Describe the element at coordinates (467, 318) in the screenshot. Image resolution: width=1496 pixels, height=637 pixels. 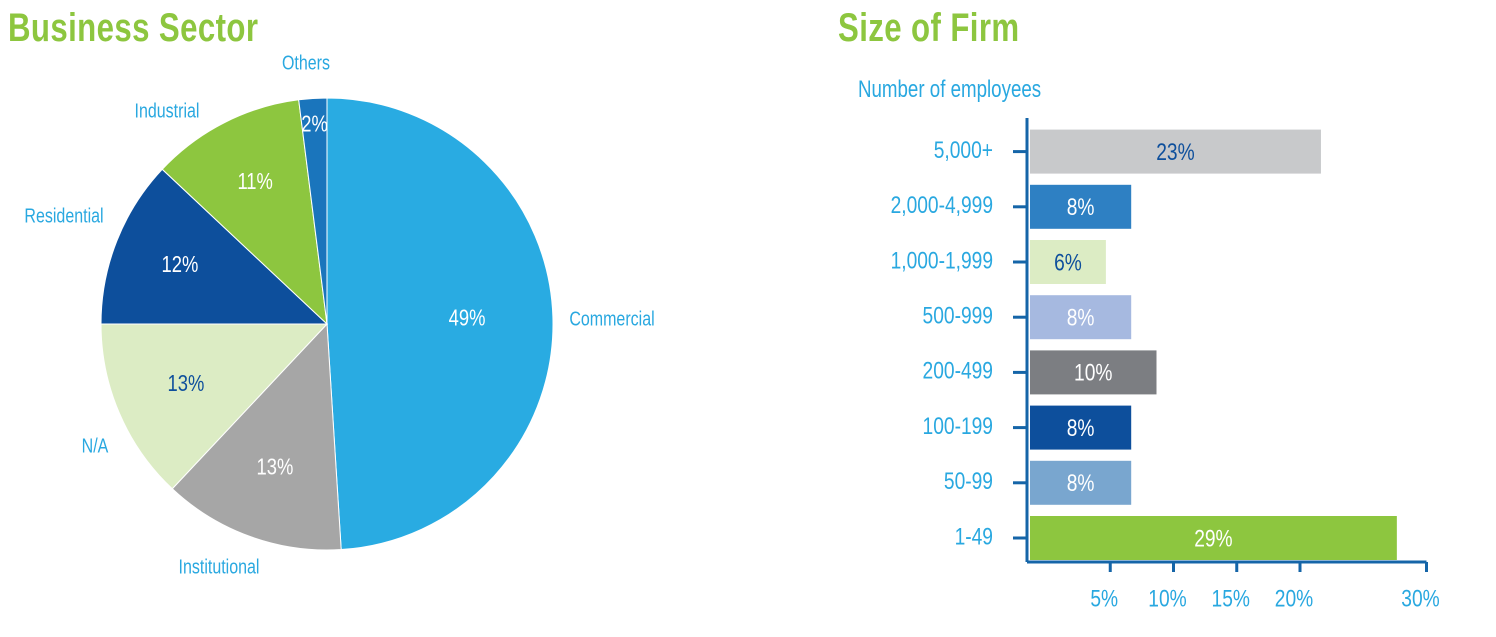
I see `pie-value-label: 49%` at that location.